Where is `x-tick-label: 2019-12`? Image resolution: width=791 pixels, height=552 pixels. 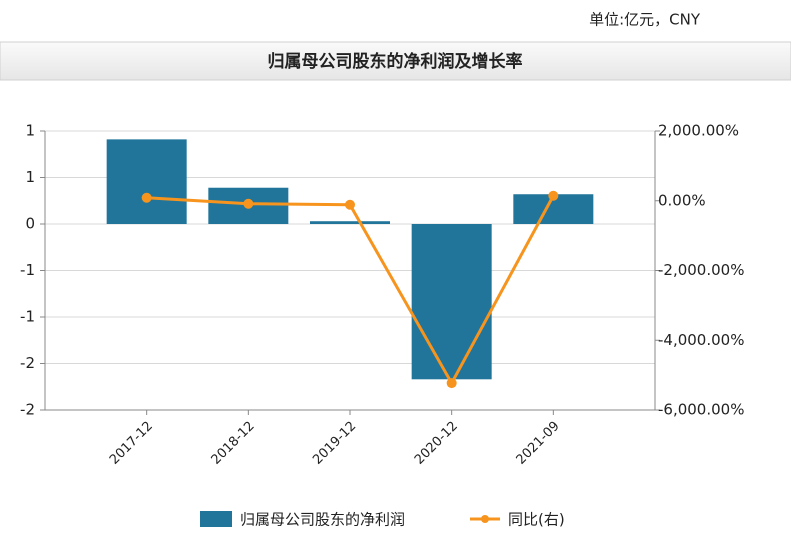 x-tick-label: 2019-12 is located at coordinates (334, 443).